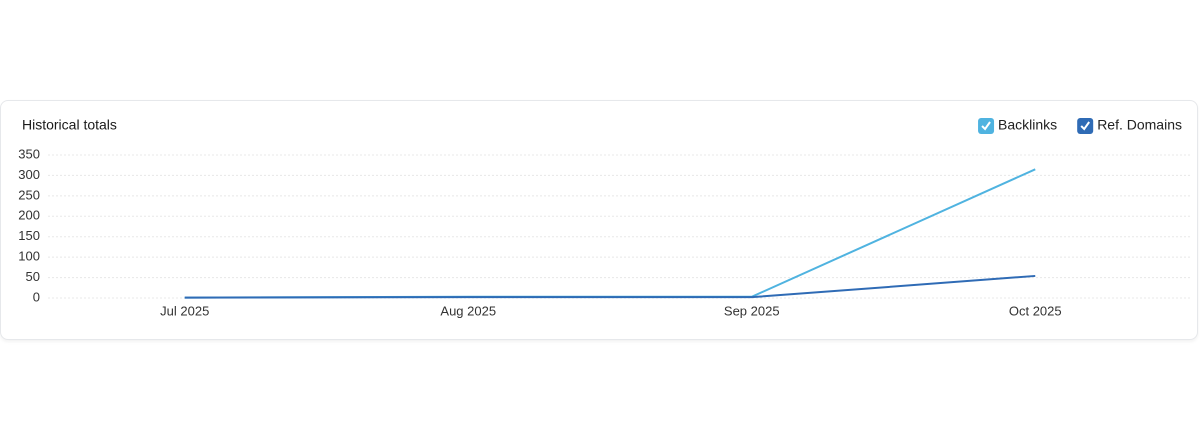  What do you see at coordinates (29, 194) in the screenshot?
I see `y-tick-label: 250` at bounding box center [29, 194].